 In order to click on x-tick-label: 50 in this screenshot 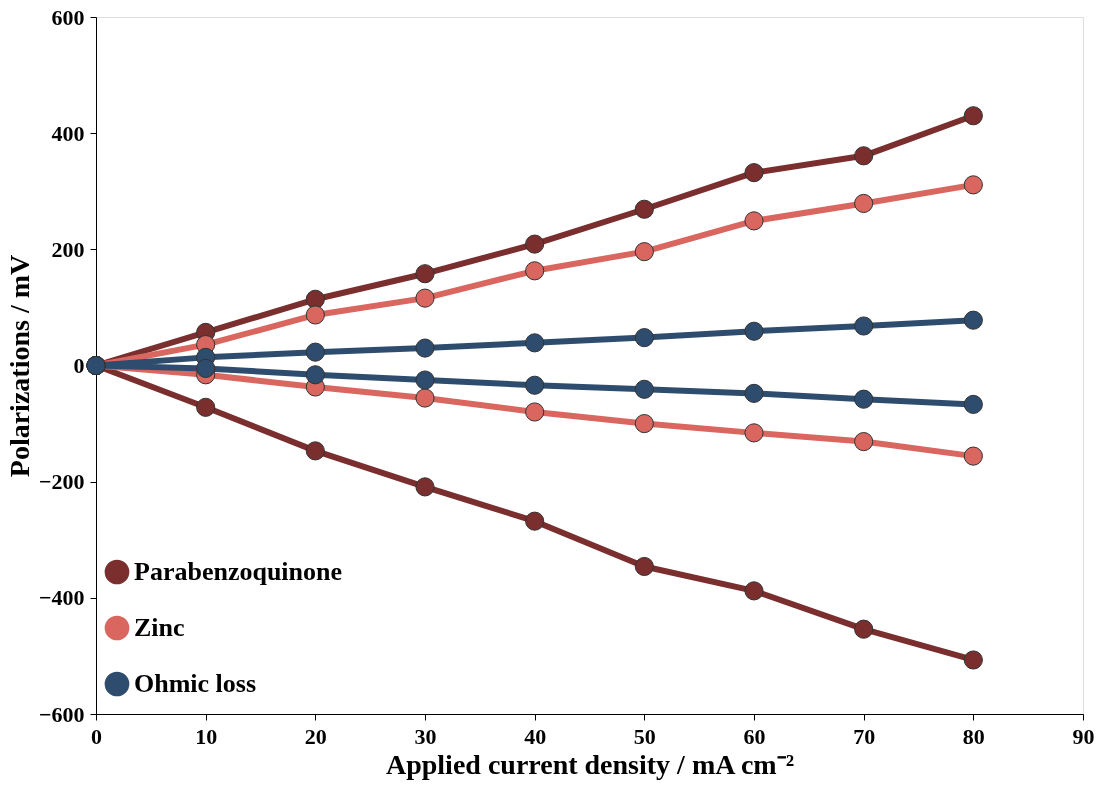, I will do `click(644, 736)`.